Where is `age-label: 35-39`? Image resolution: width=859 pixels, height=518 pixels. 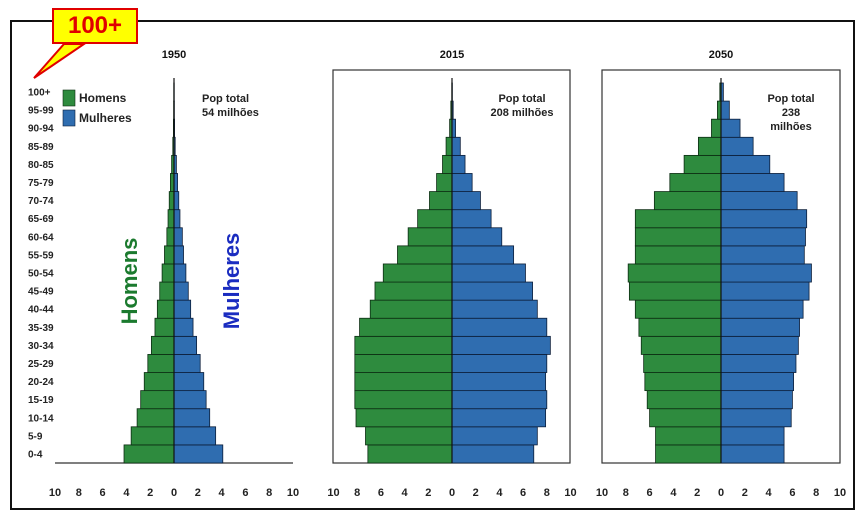 age-label: 35-39 is located at coordinates (41, 328).